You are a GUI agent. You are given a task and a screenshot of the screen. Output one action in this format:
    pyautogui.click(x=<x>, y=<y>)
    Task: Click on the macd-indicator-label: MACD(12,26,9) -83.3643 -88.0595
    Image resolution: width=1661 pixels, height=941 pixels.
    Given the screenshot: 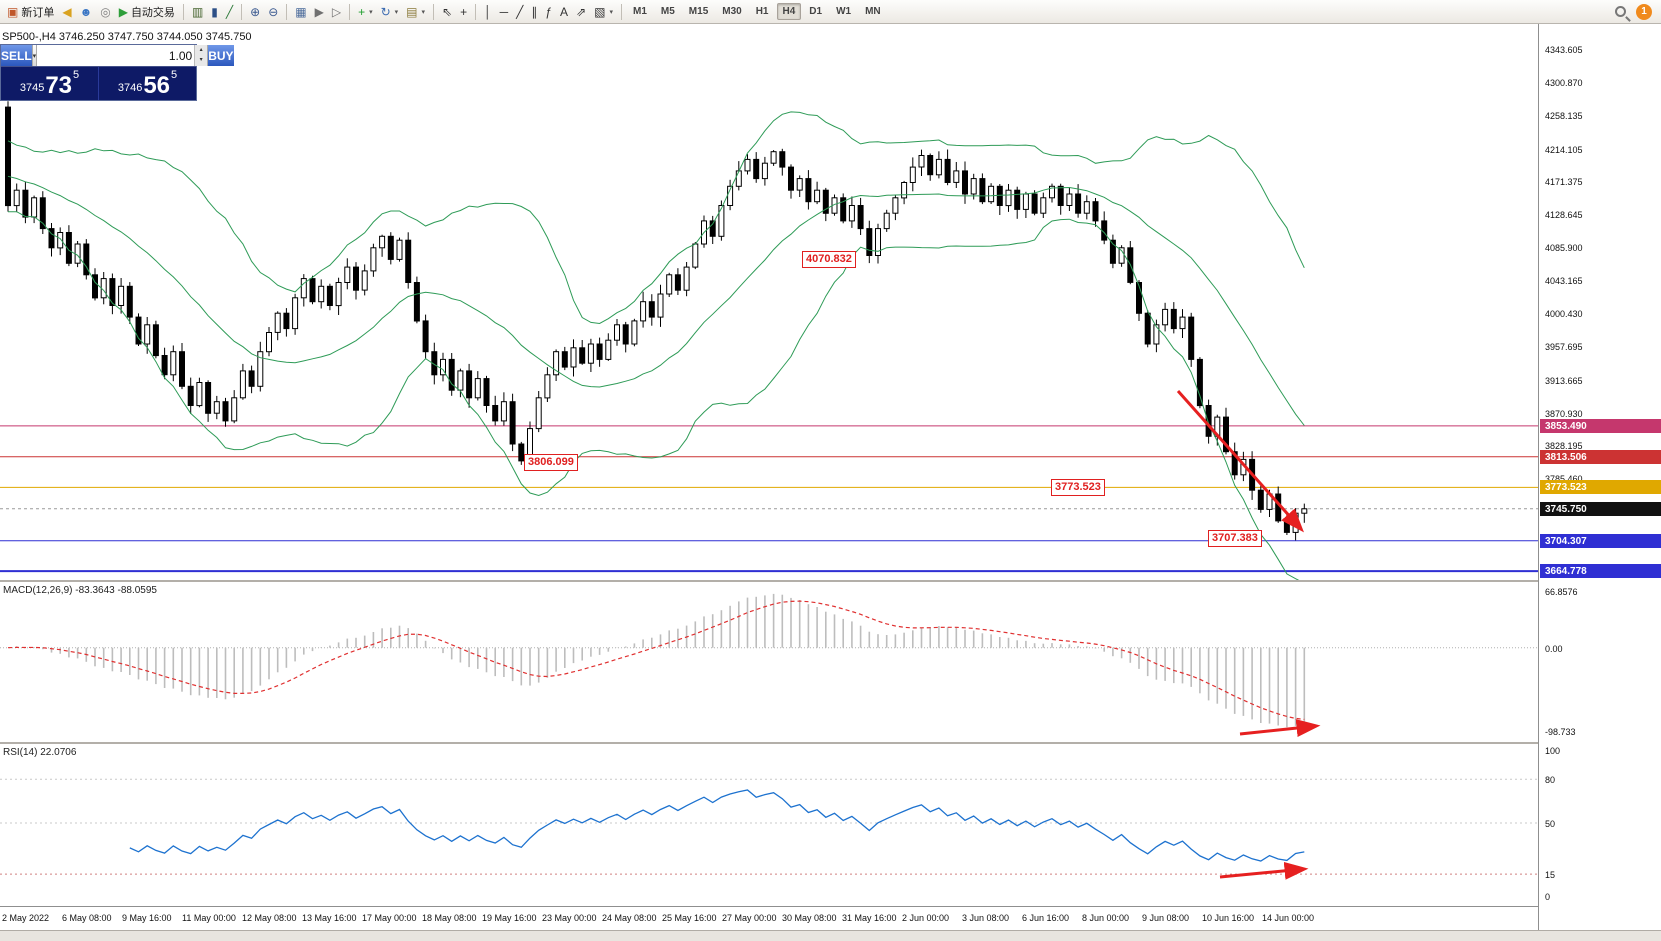 What is the action you would take?
    pyautogui.click(x=80, y=590)
    